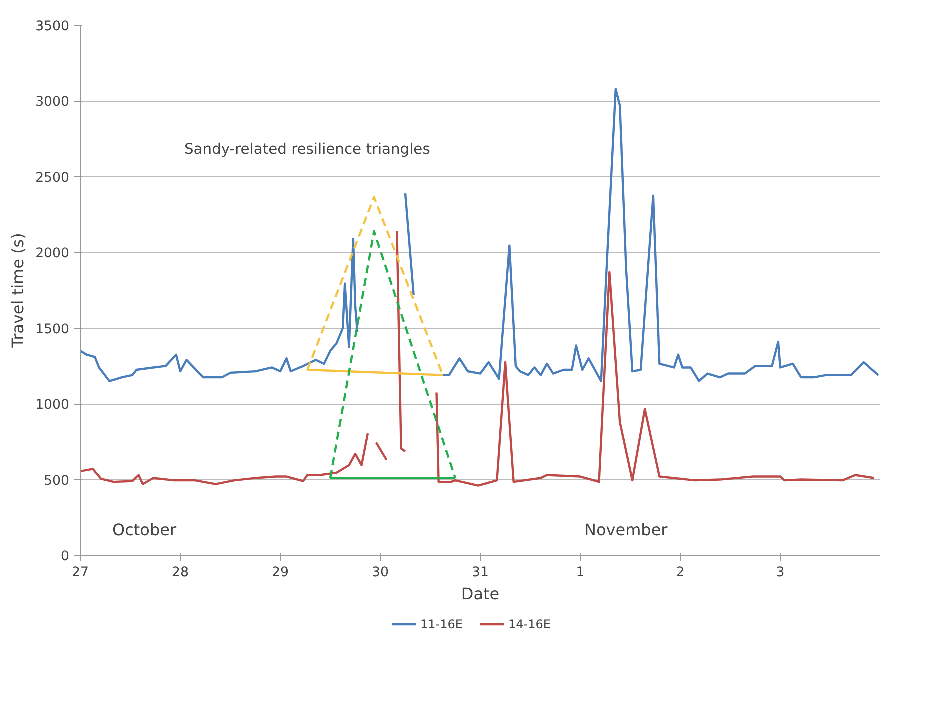 This screenshot has width=933, height=715. What do you see at coordinates (18, 291) in the screenshot?
I see `y-axis-title: Travel time (s)` at bounding box center [18, 291].